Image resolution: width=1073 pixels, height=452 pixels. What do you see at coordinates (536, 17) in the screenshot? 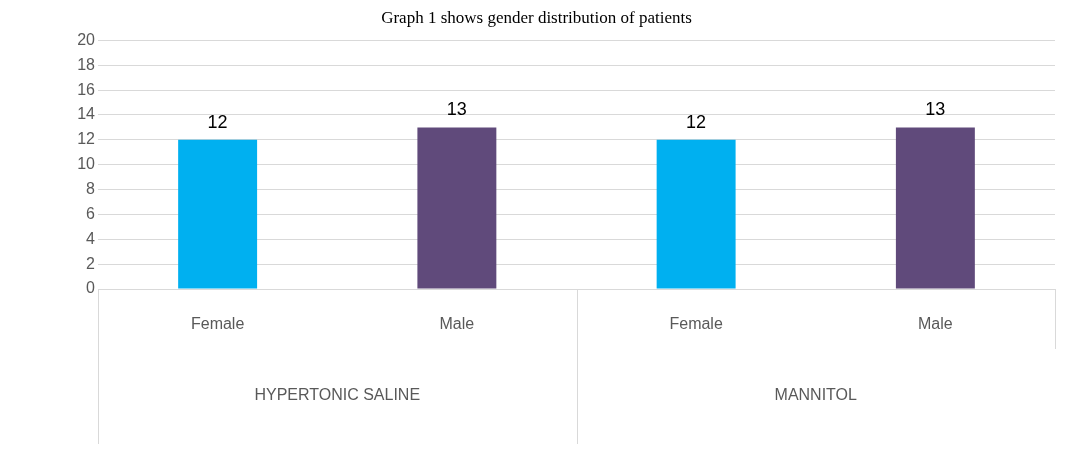
I see `chart-title: Graph 1 shows gender distribution of patients` at bounding box center [536, 17].